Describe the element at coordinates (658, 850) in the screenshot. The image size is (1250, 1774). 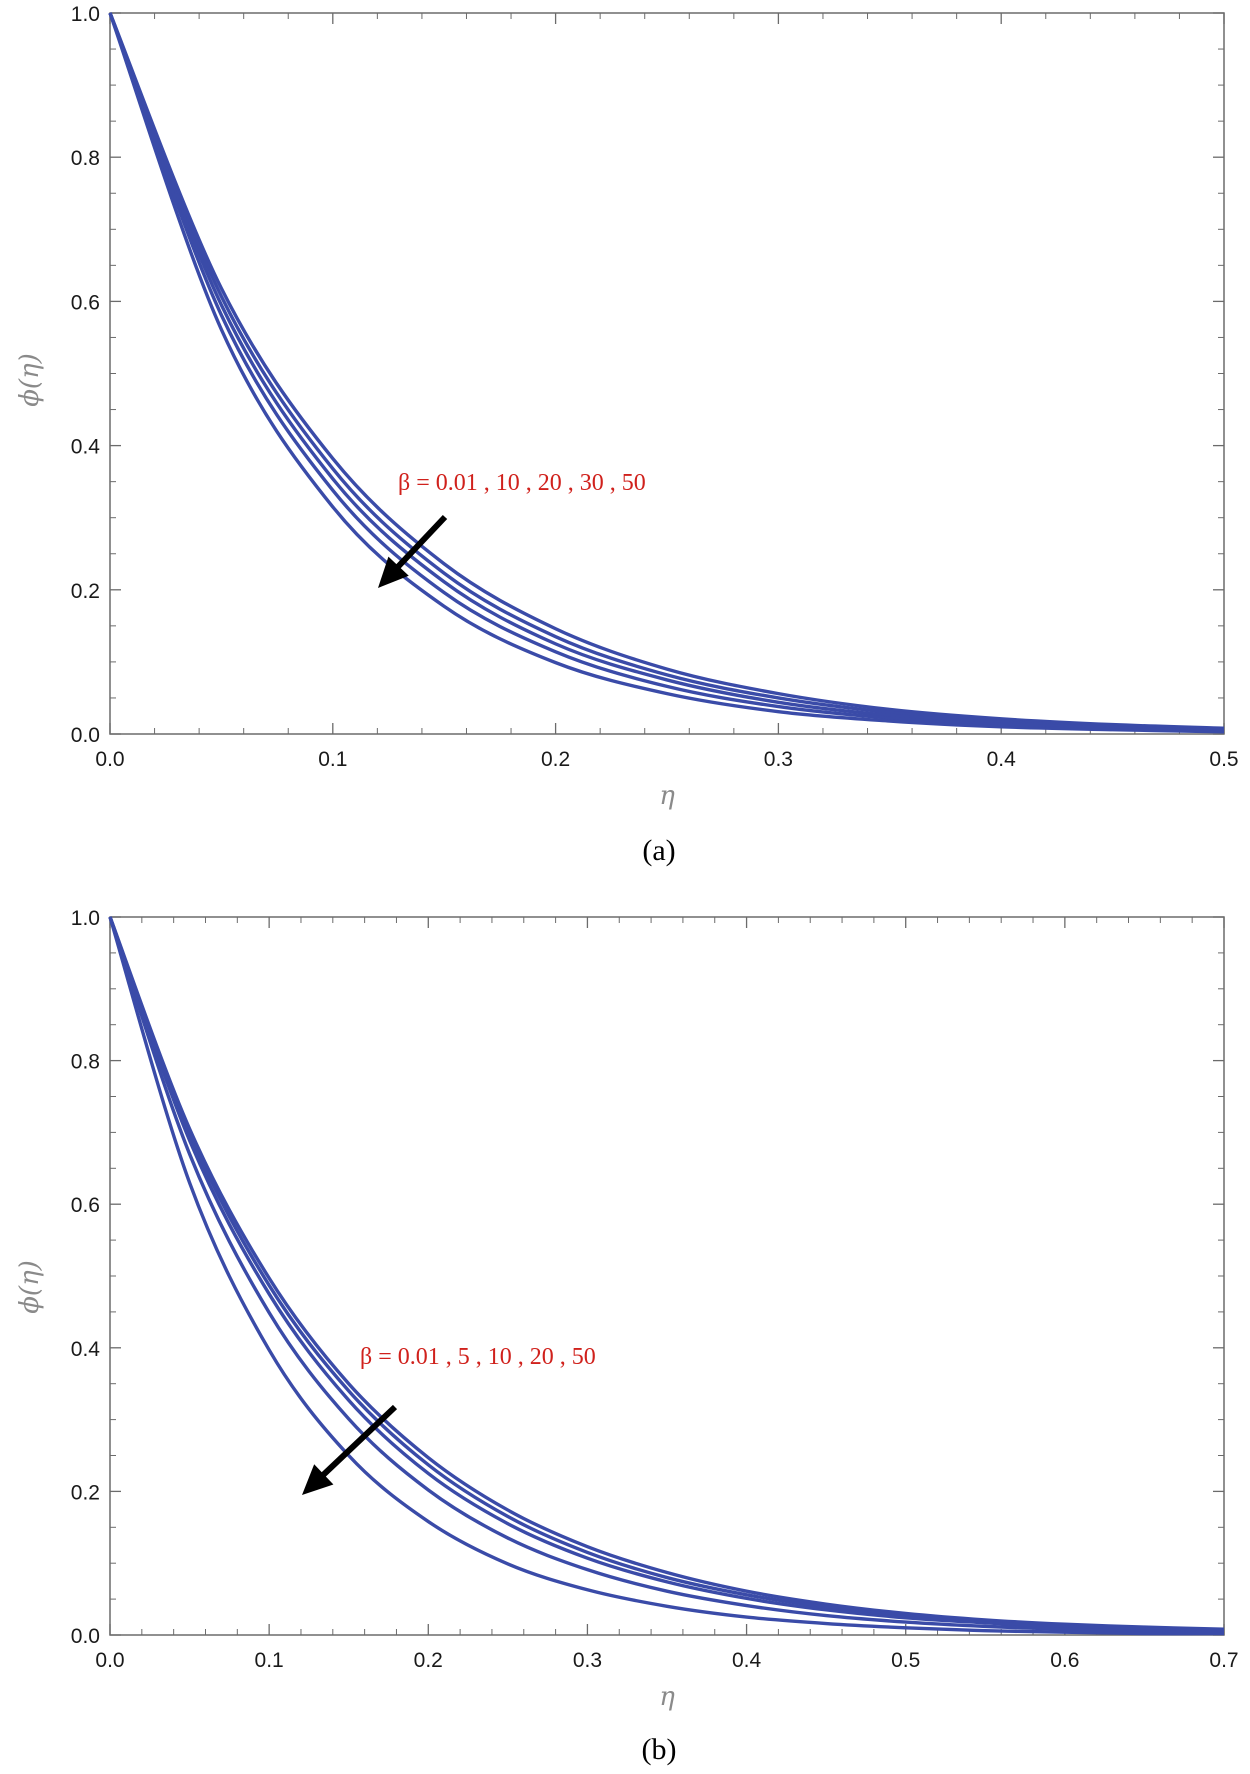
I see `panel-caption: (a)` at that location.